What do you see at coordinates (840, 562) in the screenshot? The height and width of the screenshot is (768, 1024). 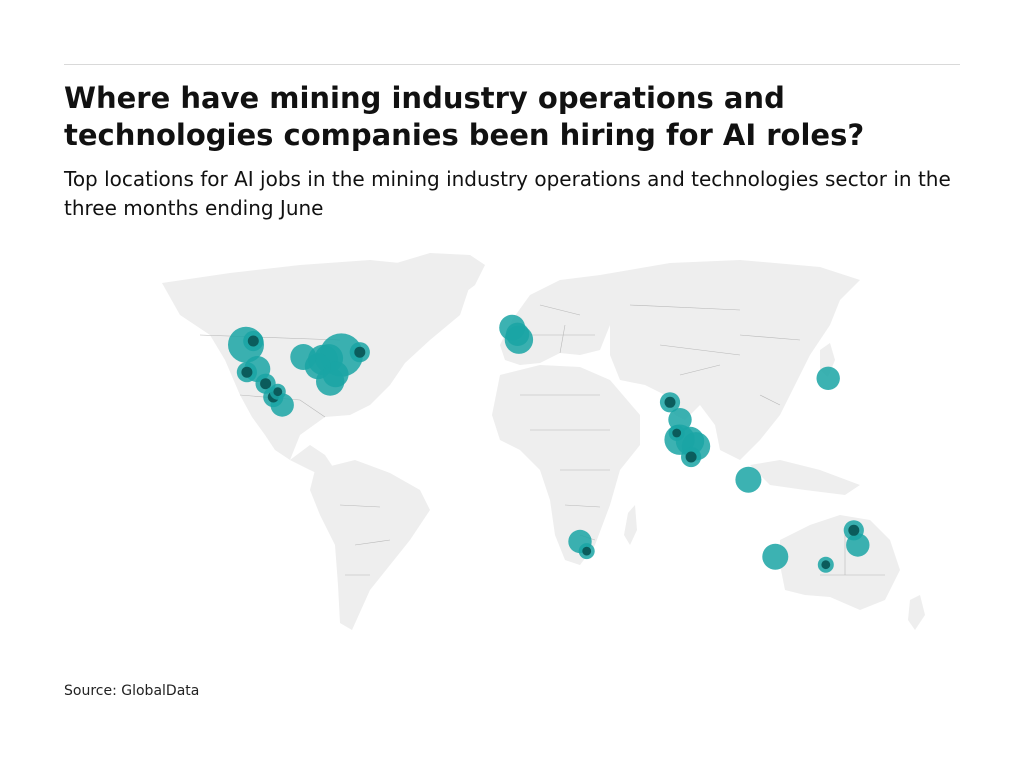 I see `land-australia` at bounding box center [840, 562].